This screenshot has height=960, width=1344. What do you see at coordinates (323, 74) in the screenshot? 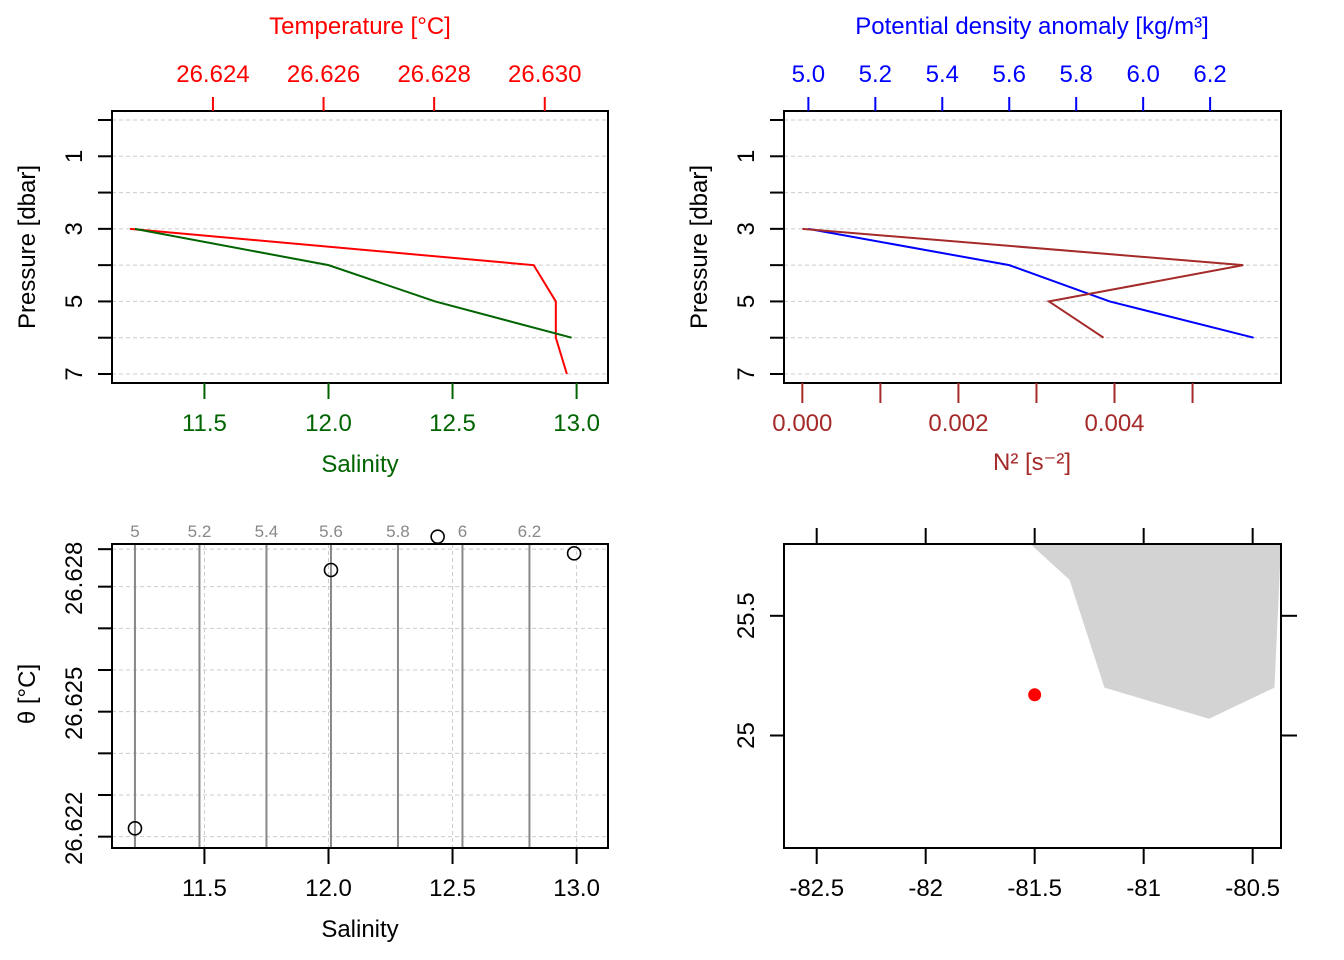
I see `temperature-tick-label: 26.626` at bounding box center [323, 74].